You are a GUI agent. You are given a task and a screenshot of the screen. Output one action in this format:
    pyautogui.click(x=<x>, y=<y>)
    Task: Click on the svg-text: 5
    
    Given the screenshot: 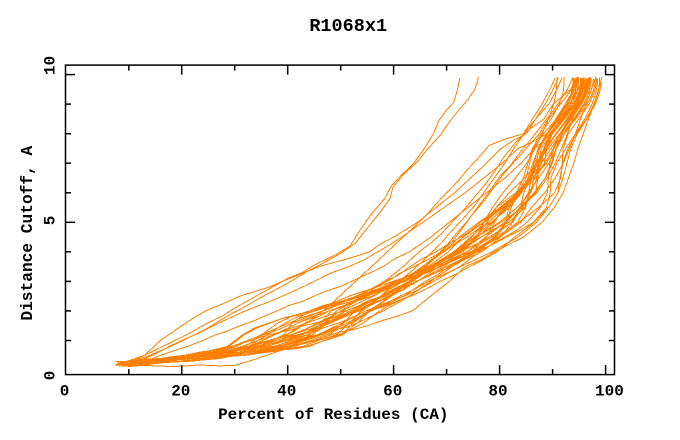 What is the action you would take?
    pyautogui.click(x=51, y=221)
    